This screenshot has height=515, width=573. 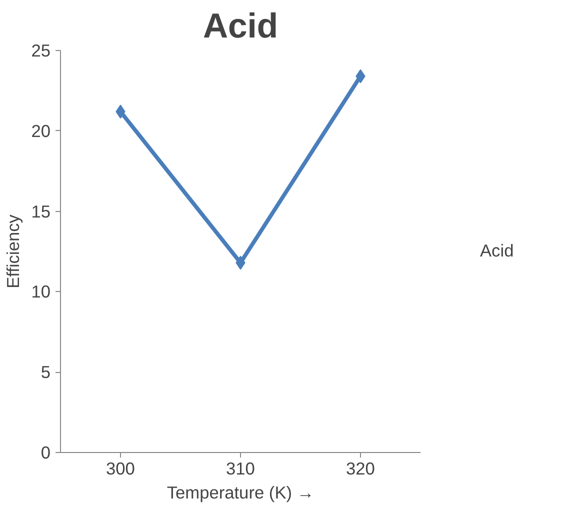 I want to click on y-tick-label: 25, so click(x=41, y=50).